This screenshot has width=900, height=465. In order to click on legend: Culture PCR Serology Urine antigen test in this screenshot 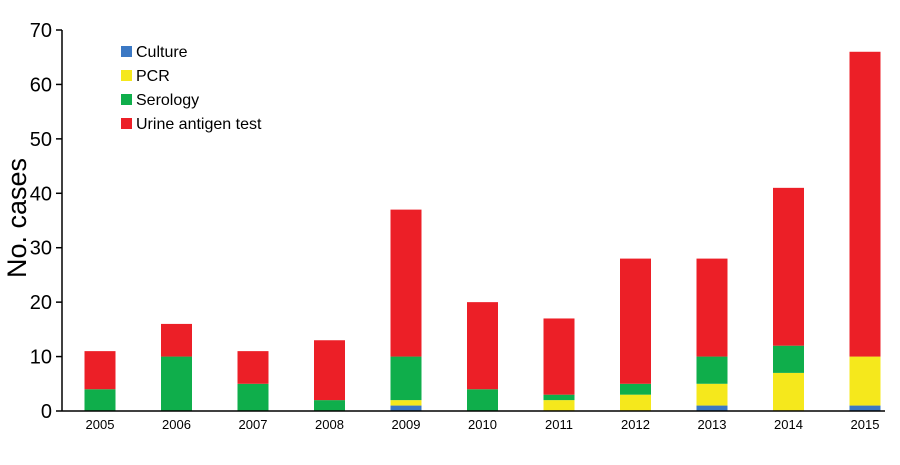, I will do `click(191, 88)`.